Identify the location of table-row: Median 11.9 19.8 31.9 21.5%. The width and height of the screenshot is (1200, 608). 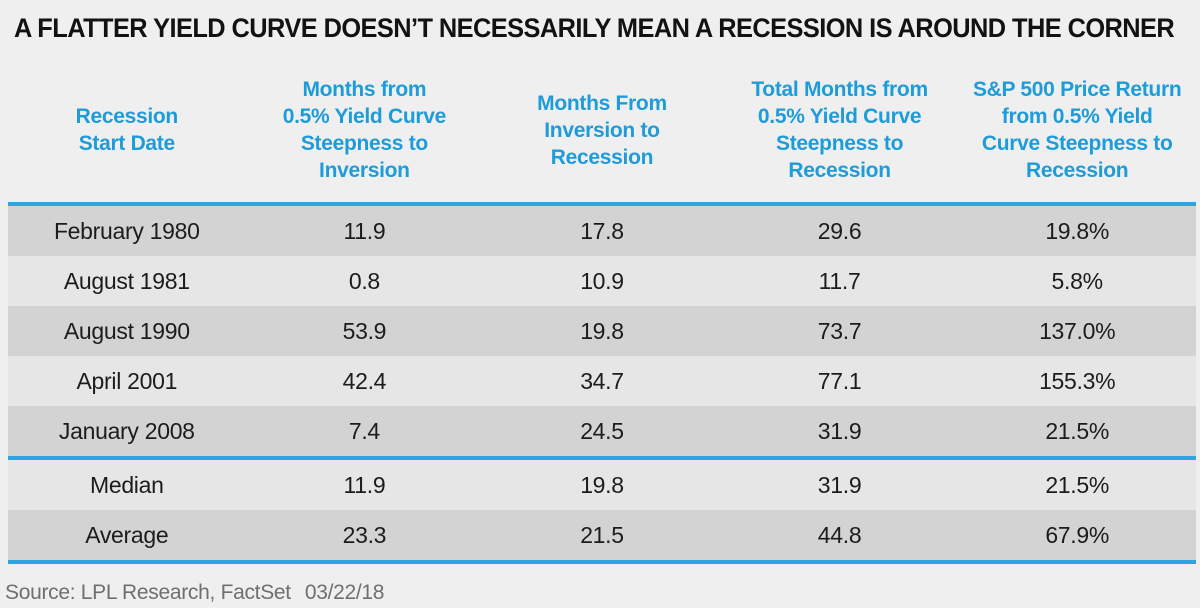
(602, 485).